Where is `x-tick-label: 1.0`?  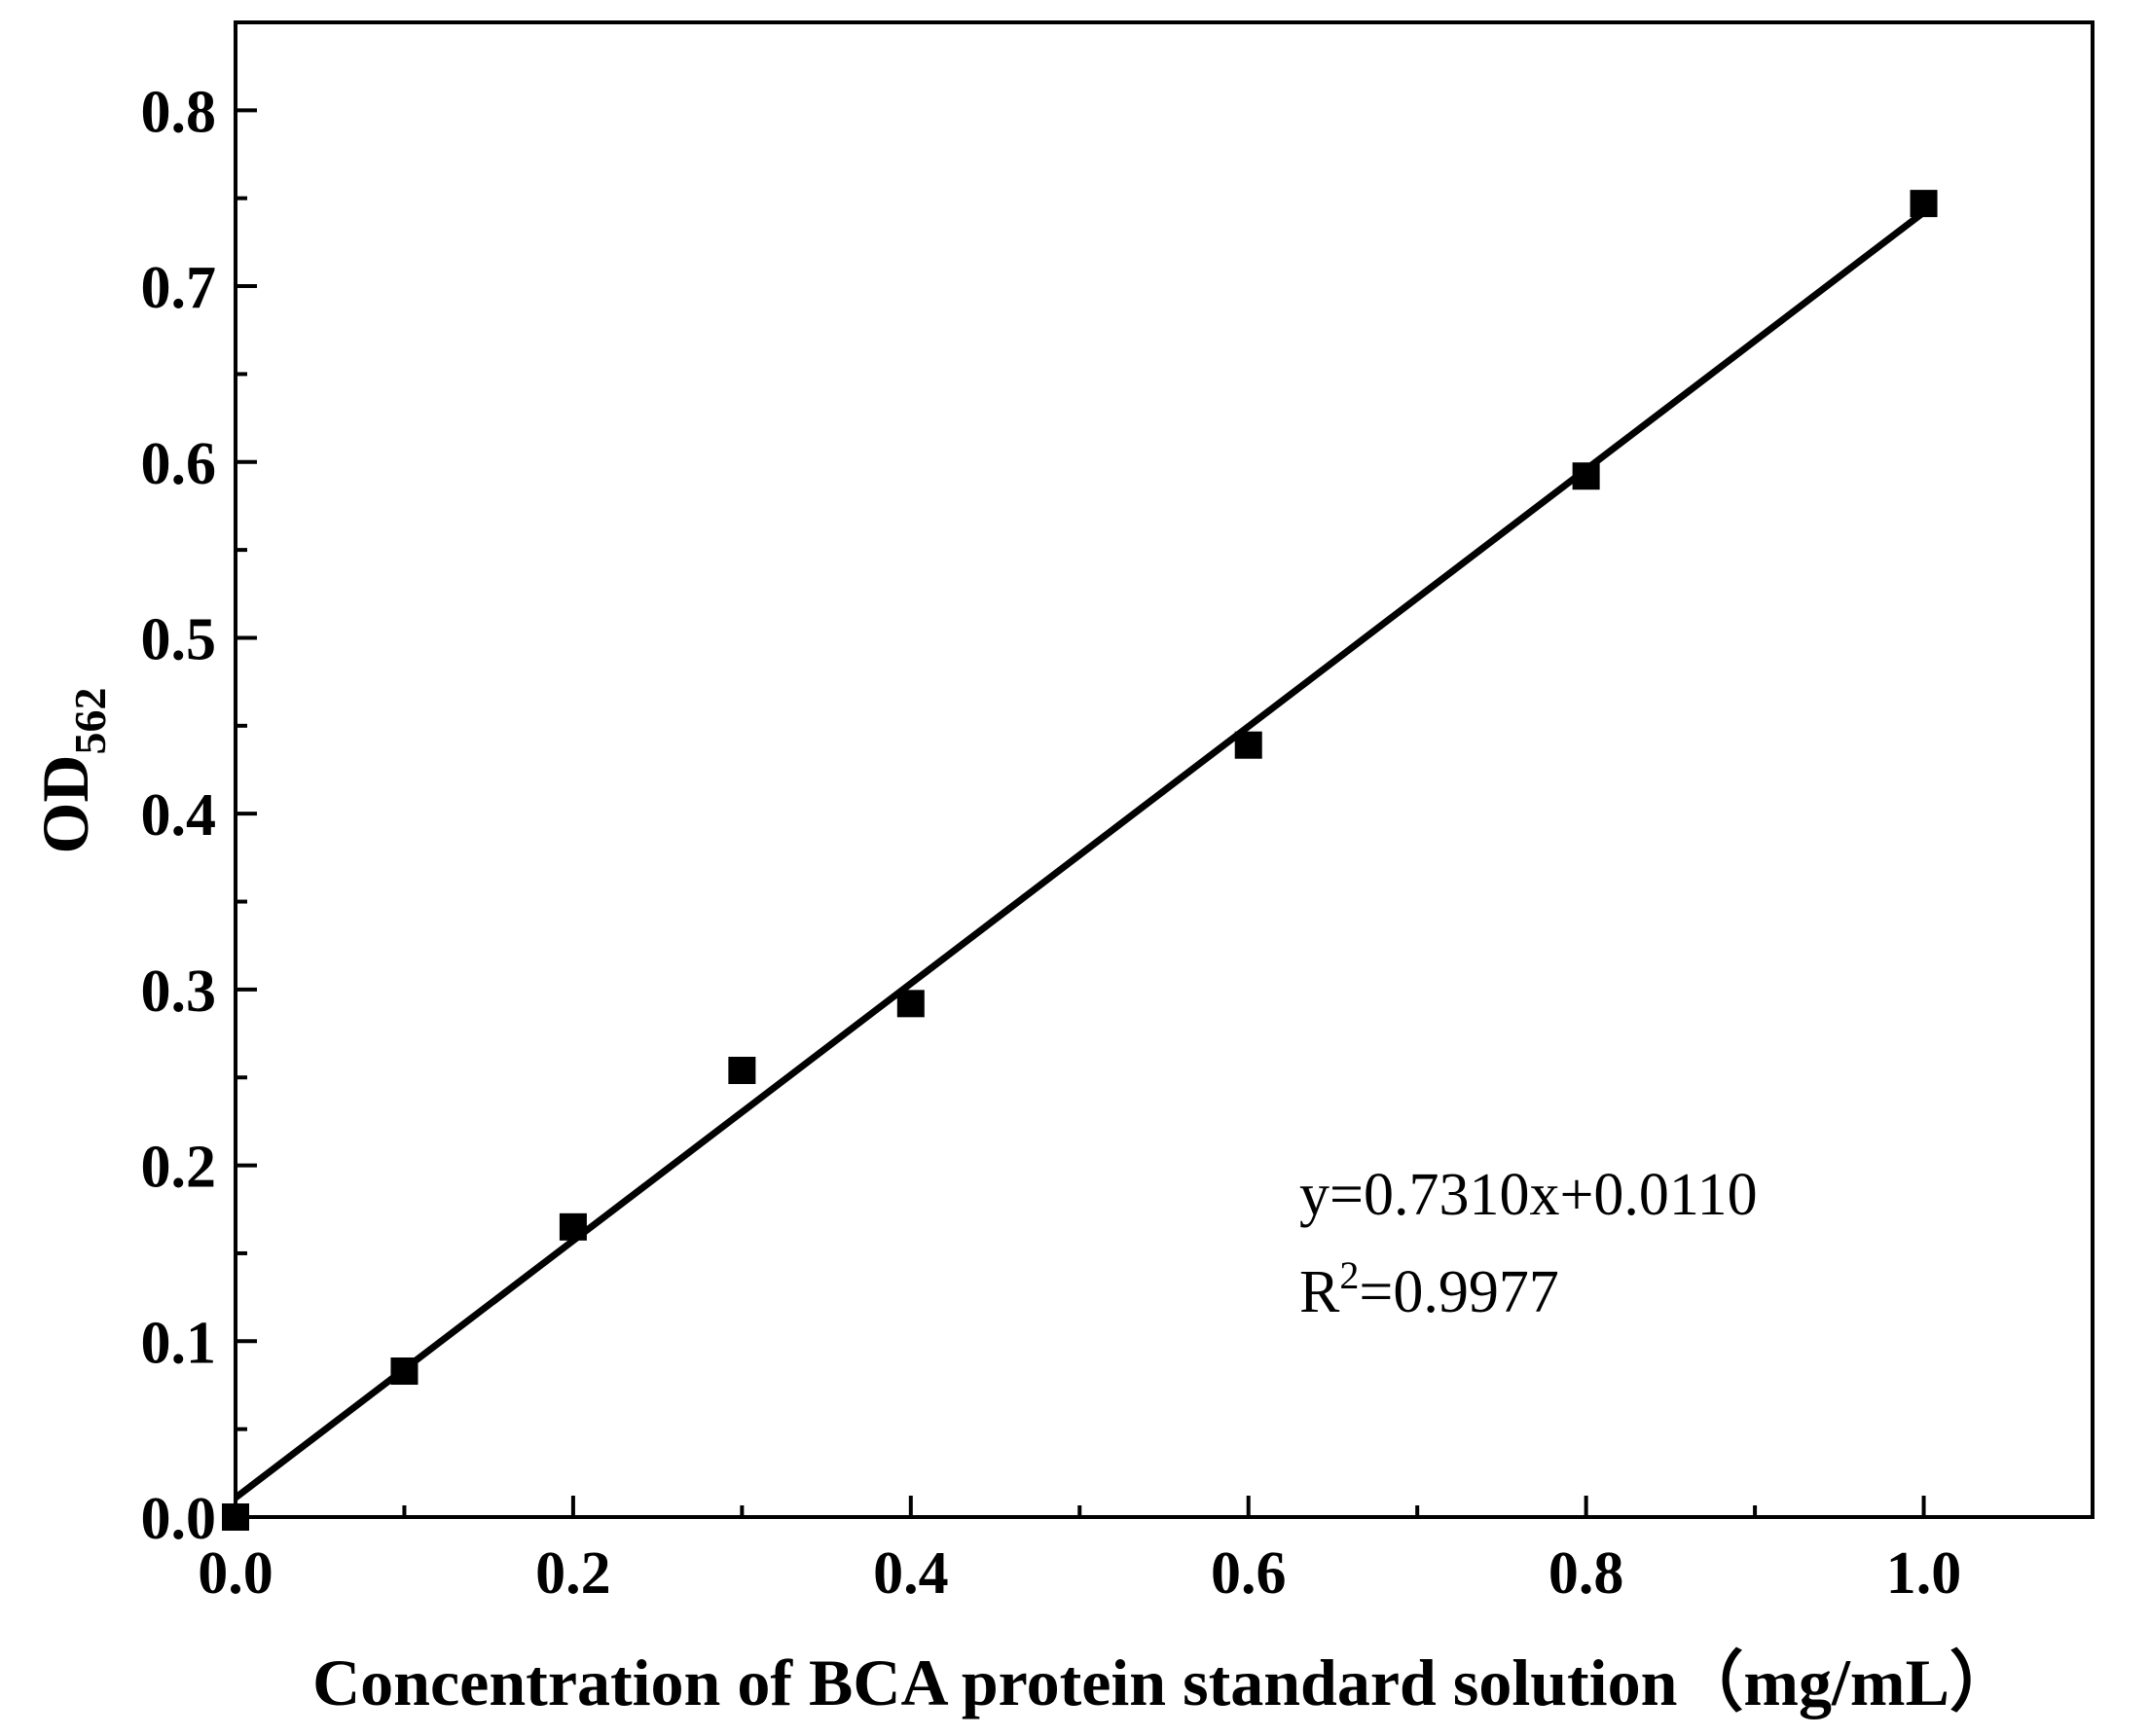
x-tick-label: 1.0 is located at coordinates (1924, 1574).